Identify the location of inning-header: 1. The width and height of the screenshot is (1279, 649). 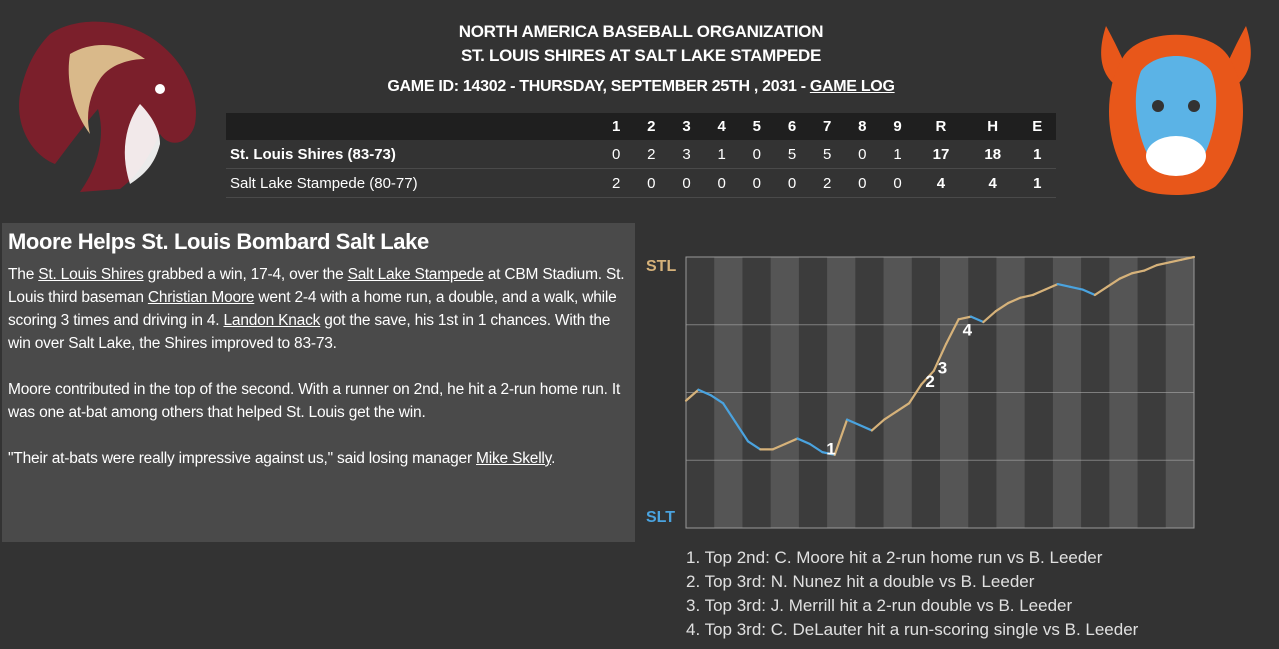
(616, 126).